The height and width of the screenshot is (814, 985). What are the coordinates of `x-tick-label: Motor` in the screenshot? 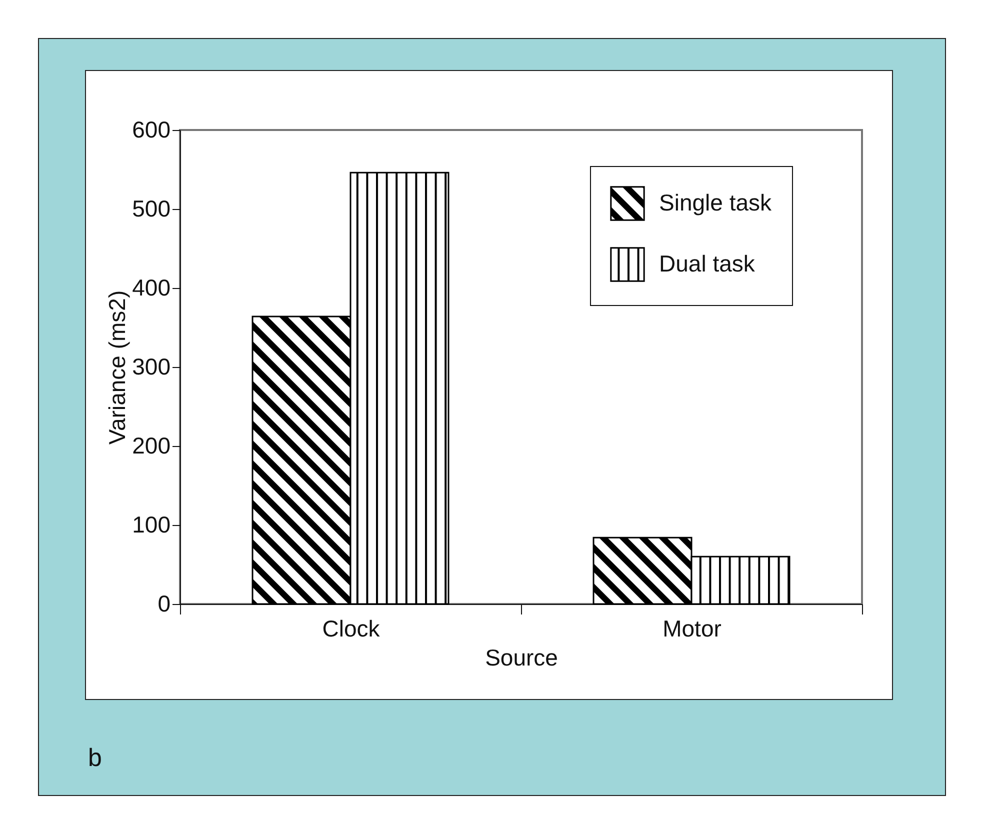 It's located at (692, 629).